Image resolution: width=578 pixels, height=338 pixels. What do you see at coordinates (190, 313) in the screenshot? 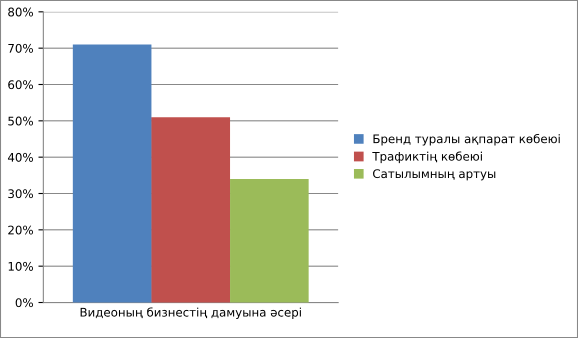
I see `x-tick-label: Видеоның бизнестің дамуына әсері` at bounding box center [190, 313].